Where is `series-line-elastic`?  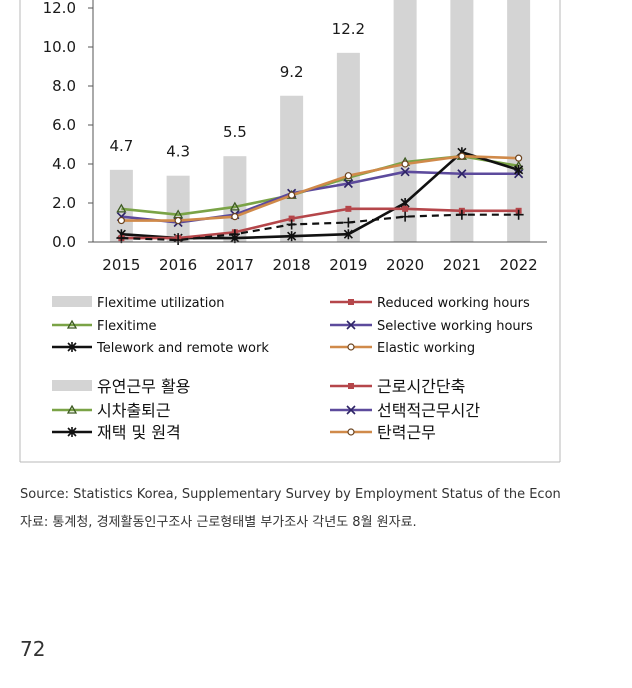 series-line-elastic is located at coordinates (320, 188).